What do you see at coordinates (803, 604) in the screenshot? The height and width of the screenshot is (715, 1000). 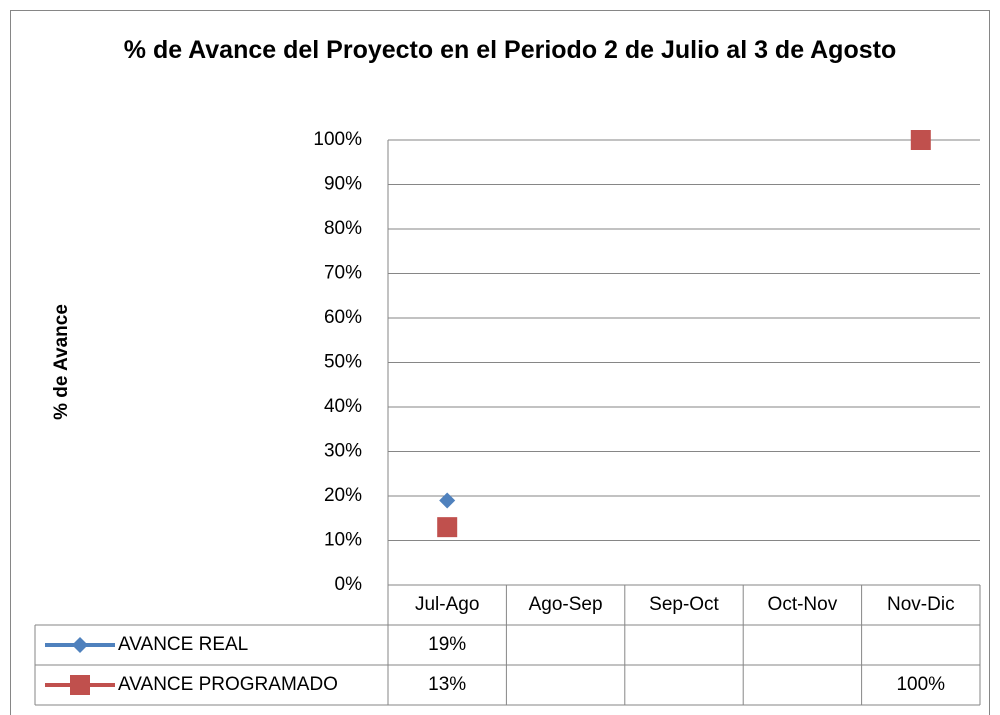 I see `x-tick-label: Oct-Nov` at bounding box center [803, 604].